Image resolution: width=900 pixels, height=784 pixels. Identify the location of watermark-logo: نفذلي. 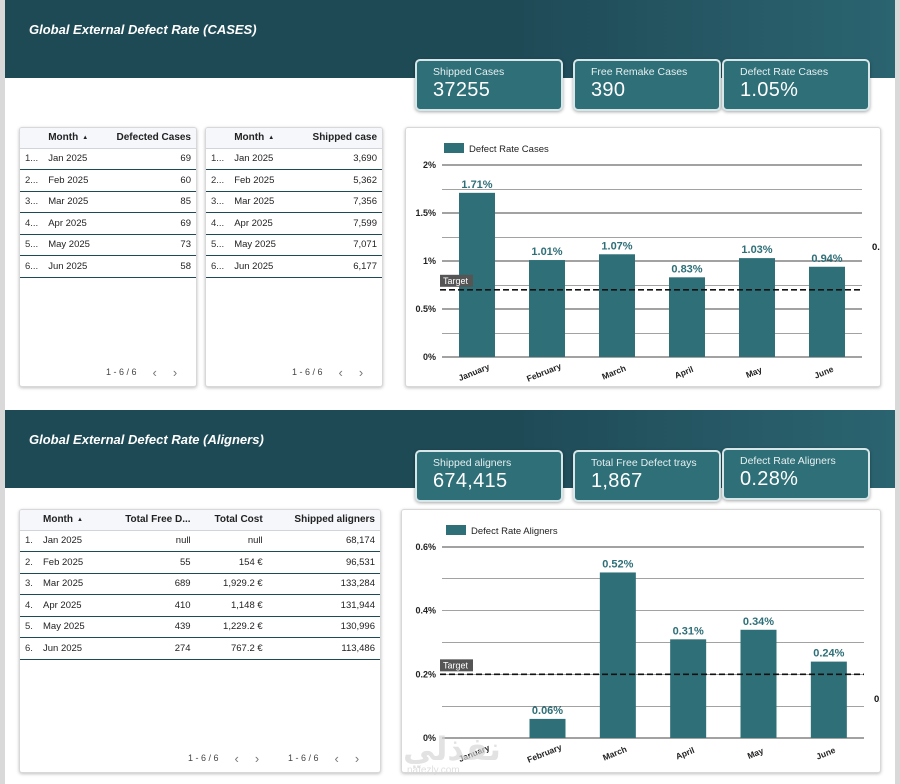
(452, 749).